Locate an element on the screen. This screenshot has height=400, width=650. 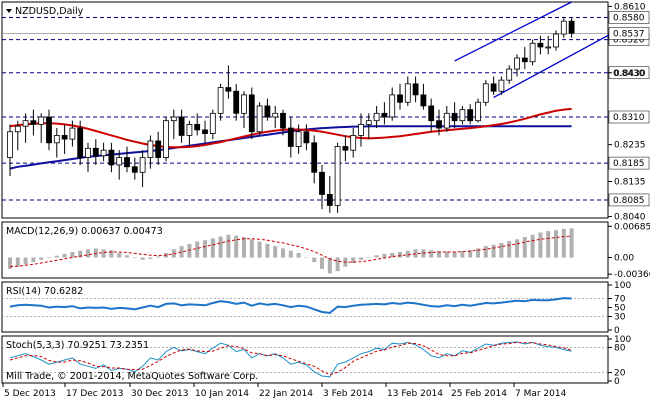
stoch-tick-label: 0 is located at coordinates (617, 382).